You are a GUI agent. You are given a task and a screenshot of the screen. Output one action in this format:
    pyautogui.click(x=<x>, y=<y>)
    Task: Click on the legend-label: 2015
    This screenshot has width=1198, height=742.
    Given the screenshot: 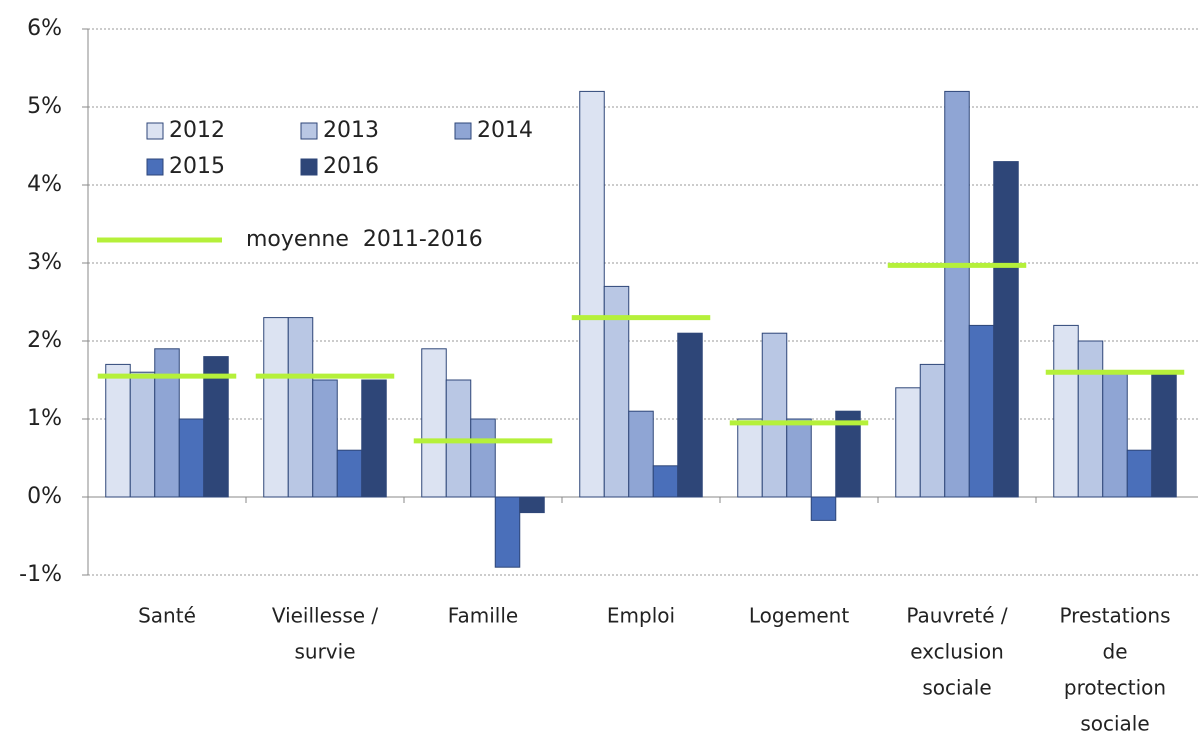 What is the action you would take?
    pyautogui.click(x=197, y=166)
    